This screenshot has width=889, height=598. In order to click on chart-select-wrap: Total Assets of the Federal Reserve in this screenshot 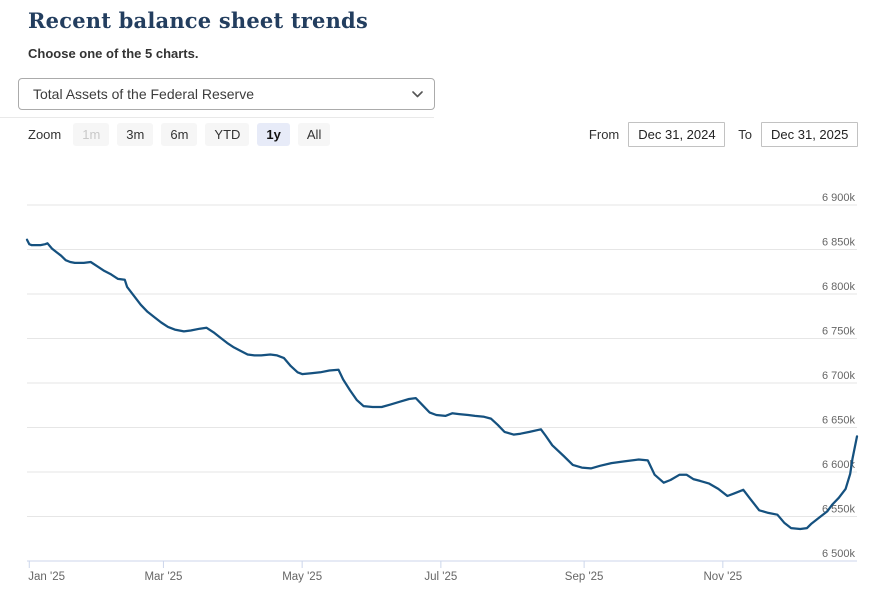, I will do `click(226, 94)`.